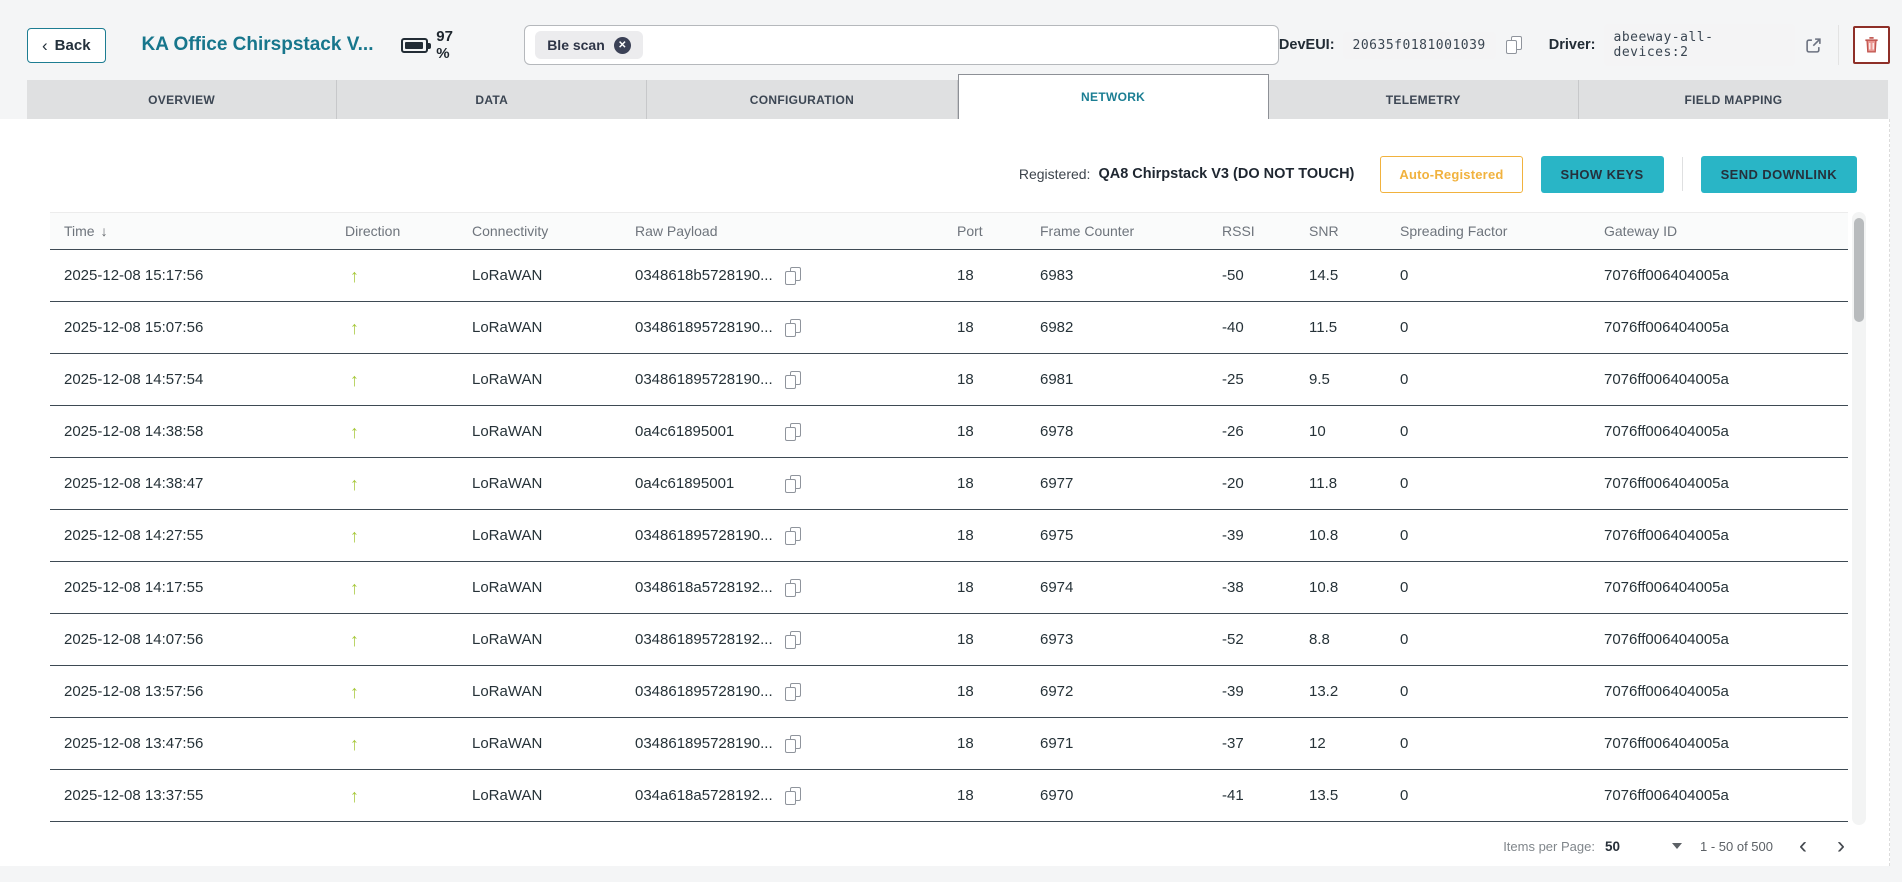 The image size is (1902, 882). What do you see at coordinates (134, 795) in the screenshot?
I see `cell-time: 2025-12-08 13:37:55` at bounding box center [134, 795].